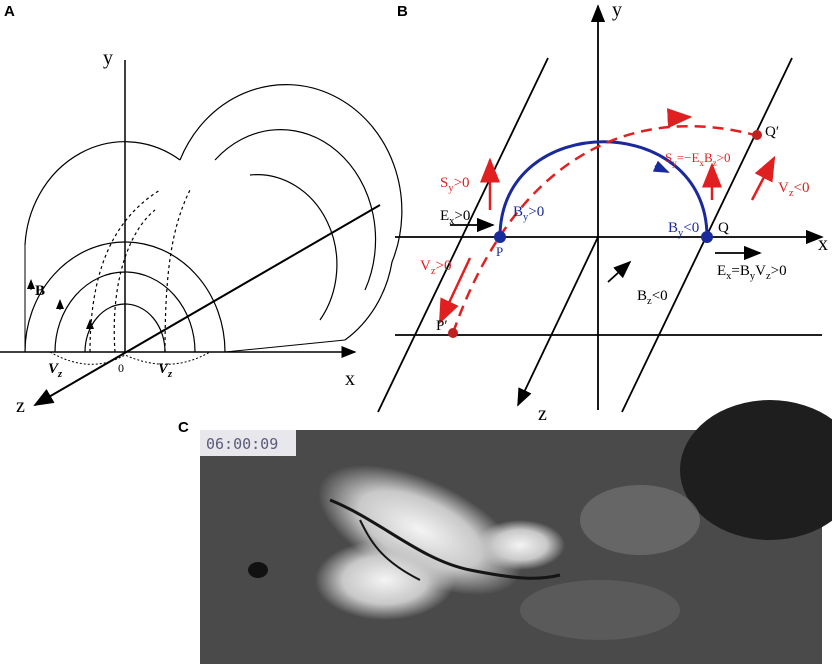 The height and width of the screenshot is (664, 832). I want to click on text-part: Q, so click(723, 228).